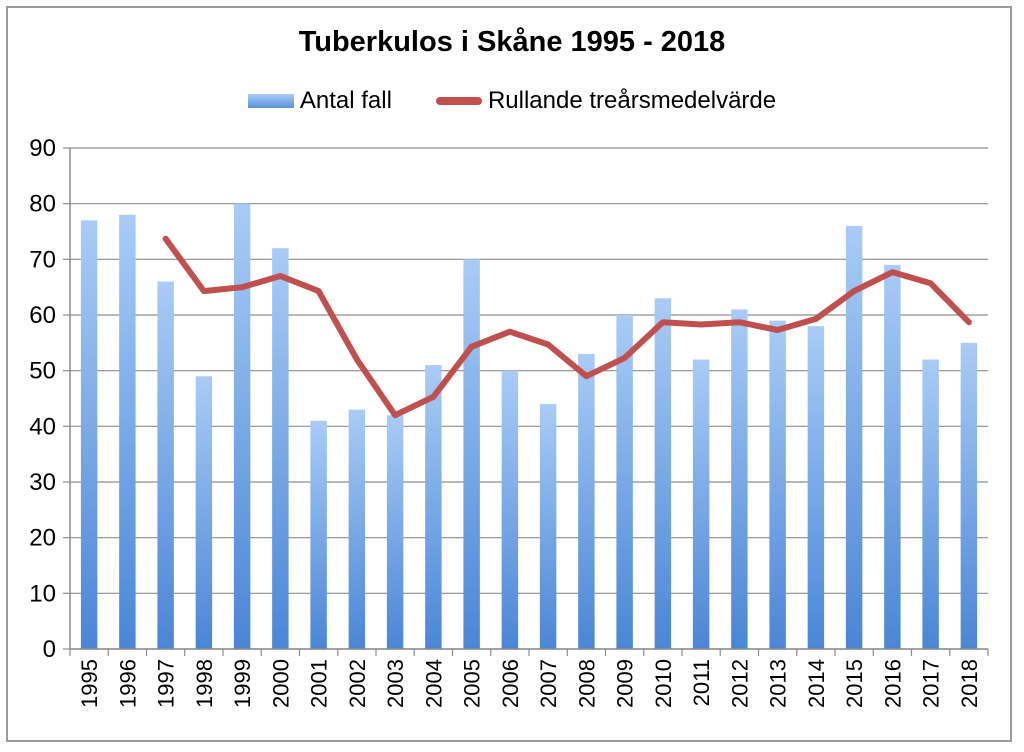 The height and width of the screenshot is (752, 1024). I want to click on bar-2018, so click(969, 495).